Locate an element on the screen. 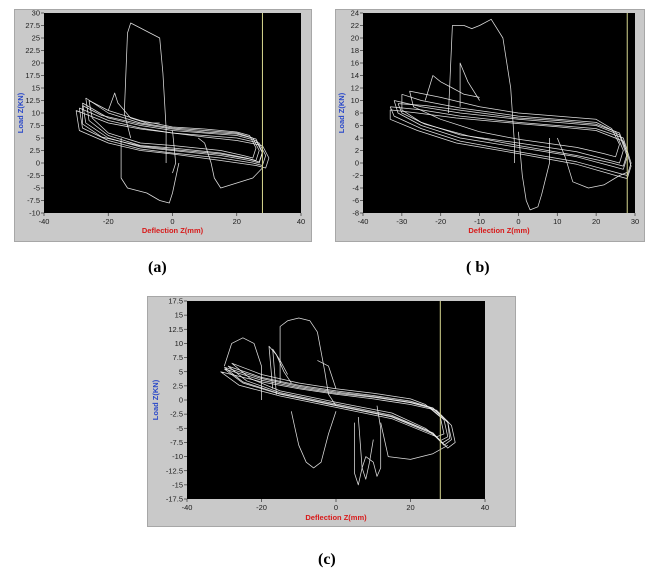 Image resolution: width=662 pixels, height=576 pixels. y-tick-label: 4 is located at coordinates (357, 138).